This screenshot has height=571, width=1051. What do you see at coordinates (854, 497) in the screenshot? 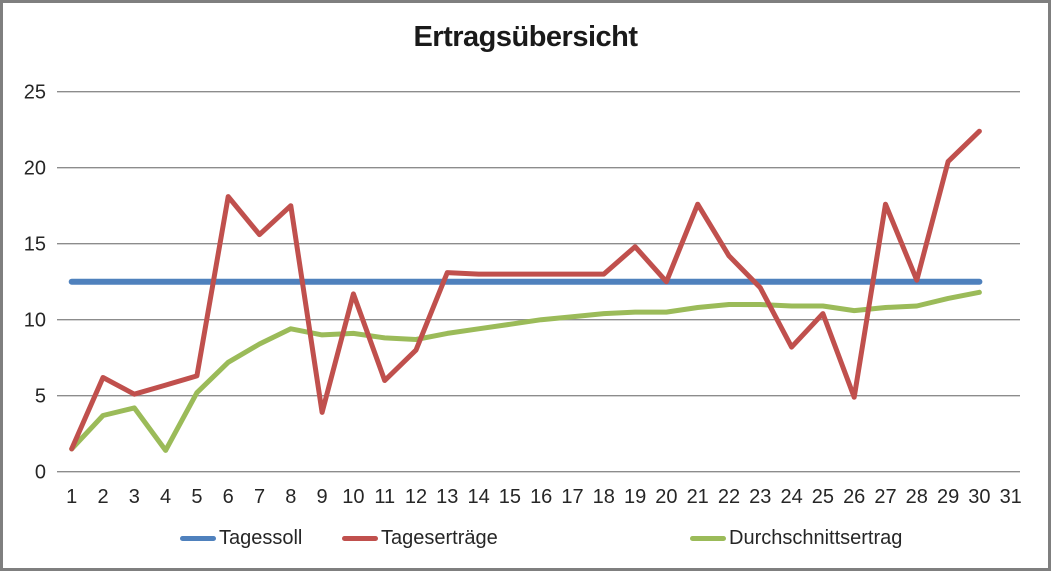
I see `x-tick-label-26: 26` at bounding box center [854, 497].